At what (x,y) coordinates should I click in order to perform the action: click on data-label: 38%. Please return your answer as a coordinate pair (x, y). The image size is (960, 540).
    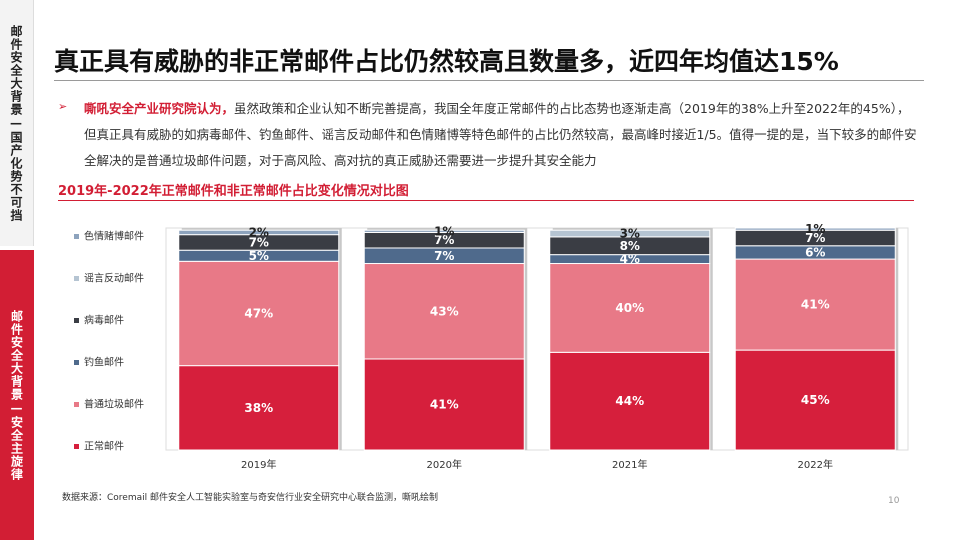
    Looking at the image, I should click on (258, 408).